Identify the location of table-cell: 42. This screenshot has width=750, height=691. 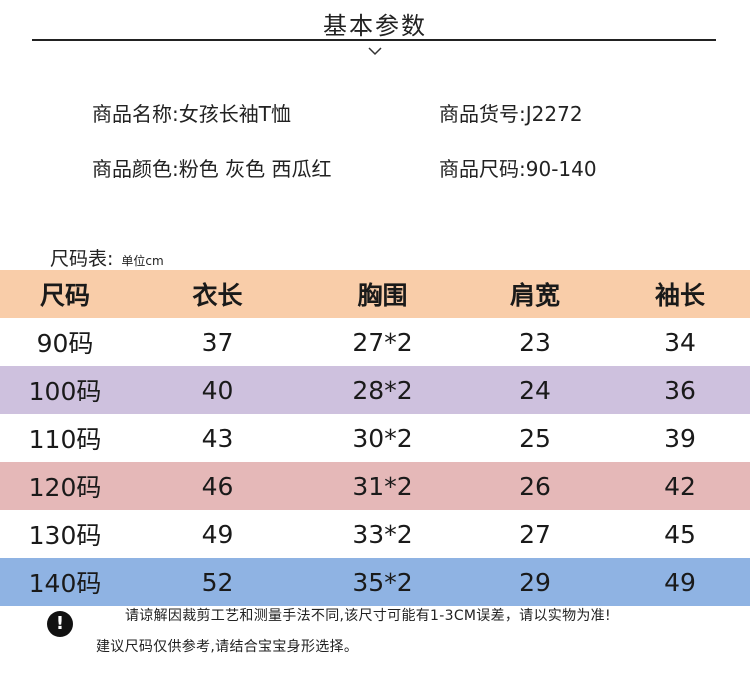
(680, 486).